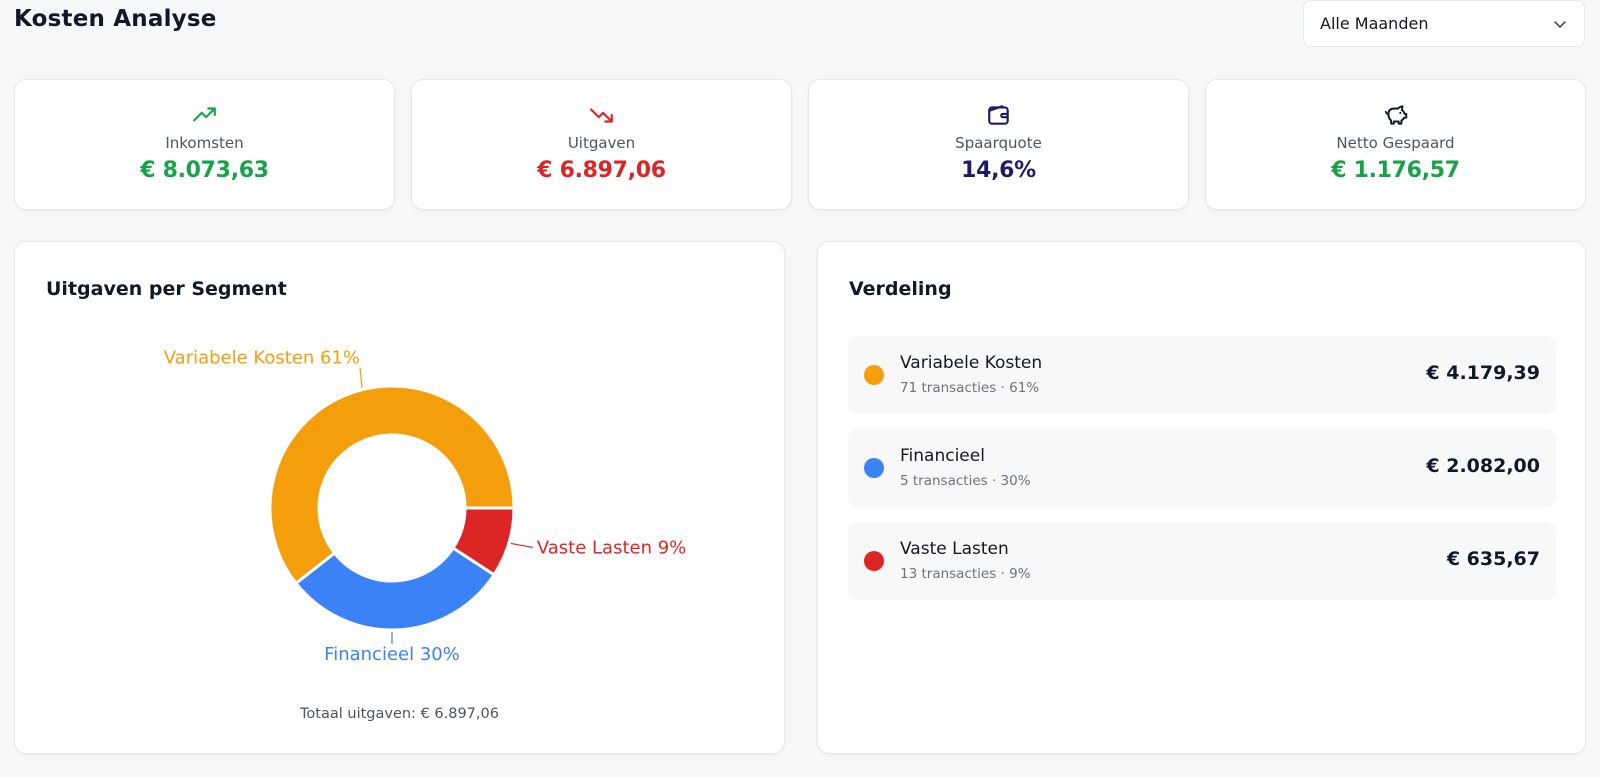  What do you see at coordinates (954, 549) in the screenshot?
I see `segment-name: Vaste Lasten` at bounding box center [954, 549].